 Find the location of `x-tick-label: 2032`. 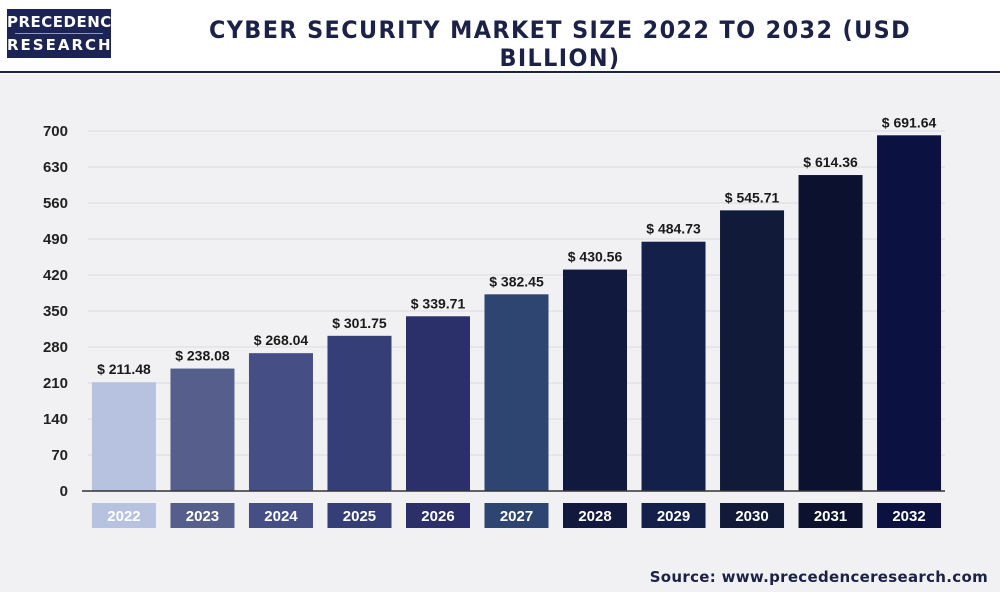

x-tick-label: 2032 is located at coordinates (908, 516).